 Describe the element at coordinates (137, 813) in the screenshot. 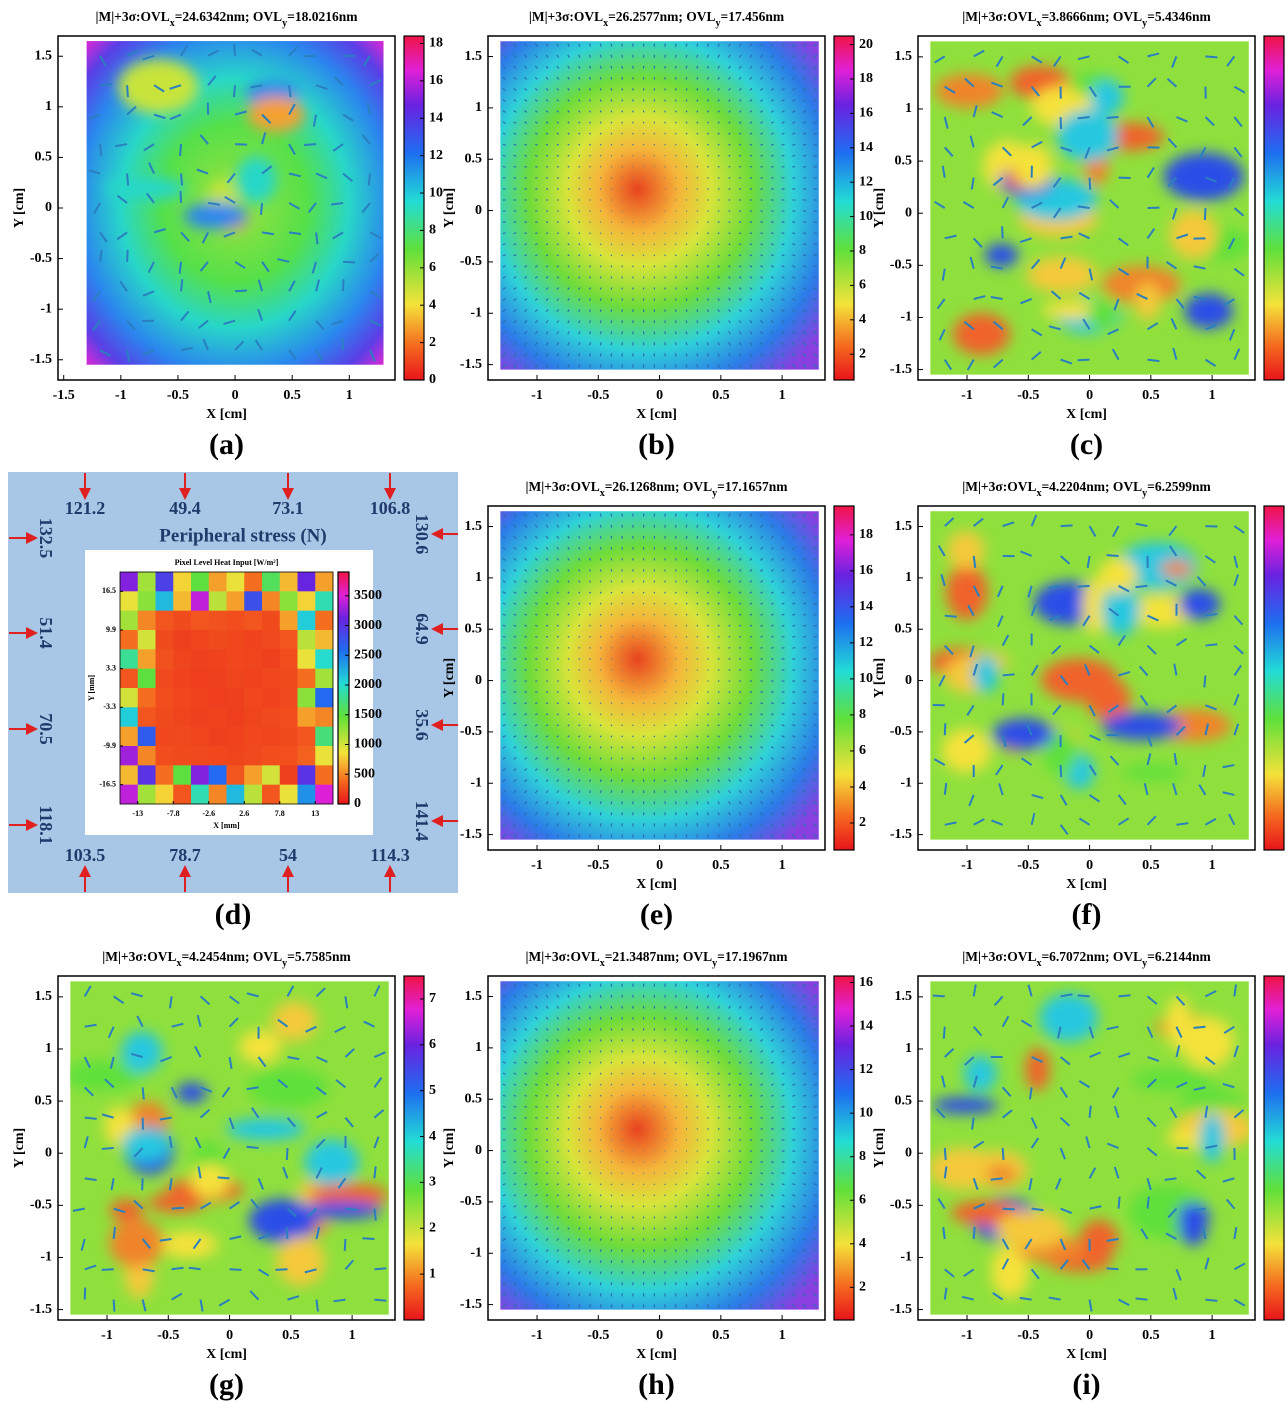

I see `x-tick-label: -13` at that location.